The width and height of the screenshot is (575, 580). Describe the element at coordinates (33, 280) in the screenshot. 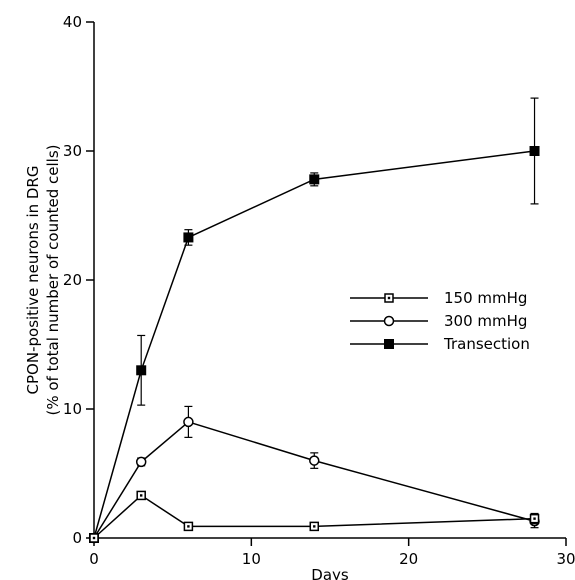

I see `y-axis-label: CPON-positive neurons in DRG` at that location.